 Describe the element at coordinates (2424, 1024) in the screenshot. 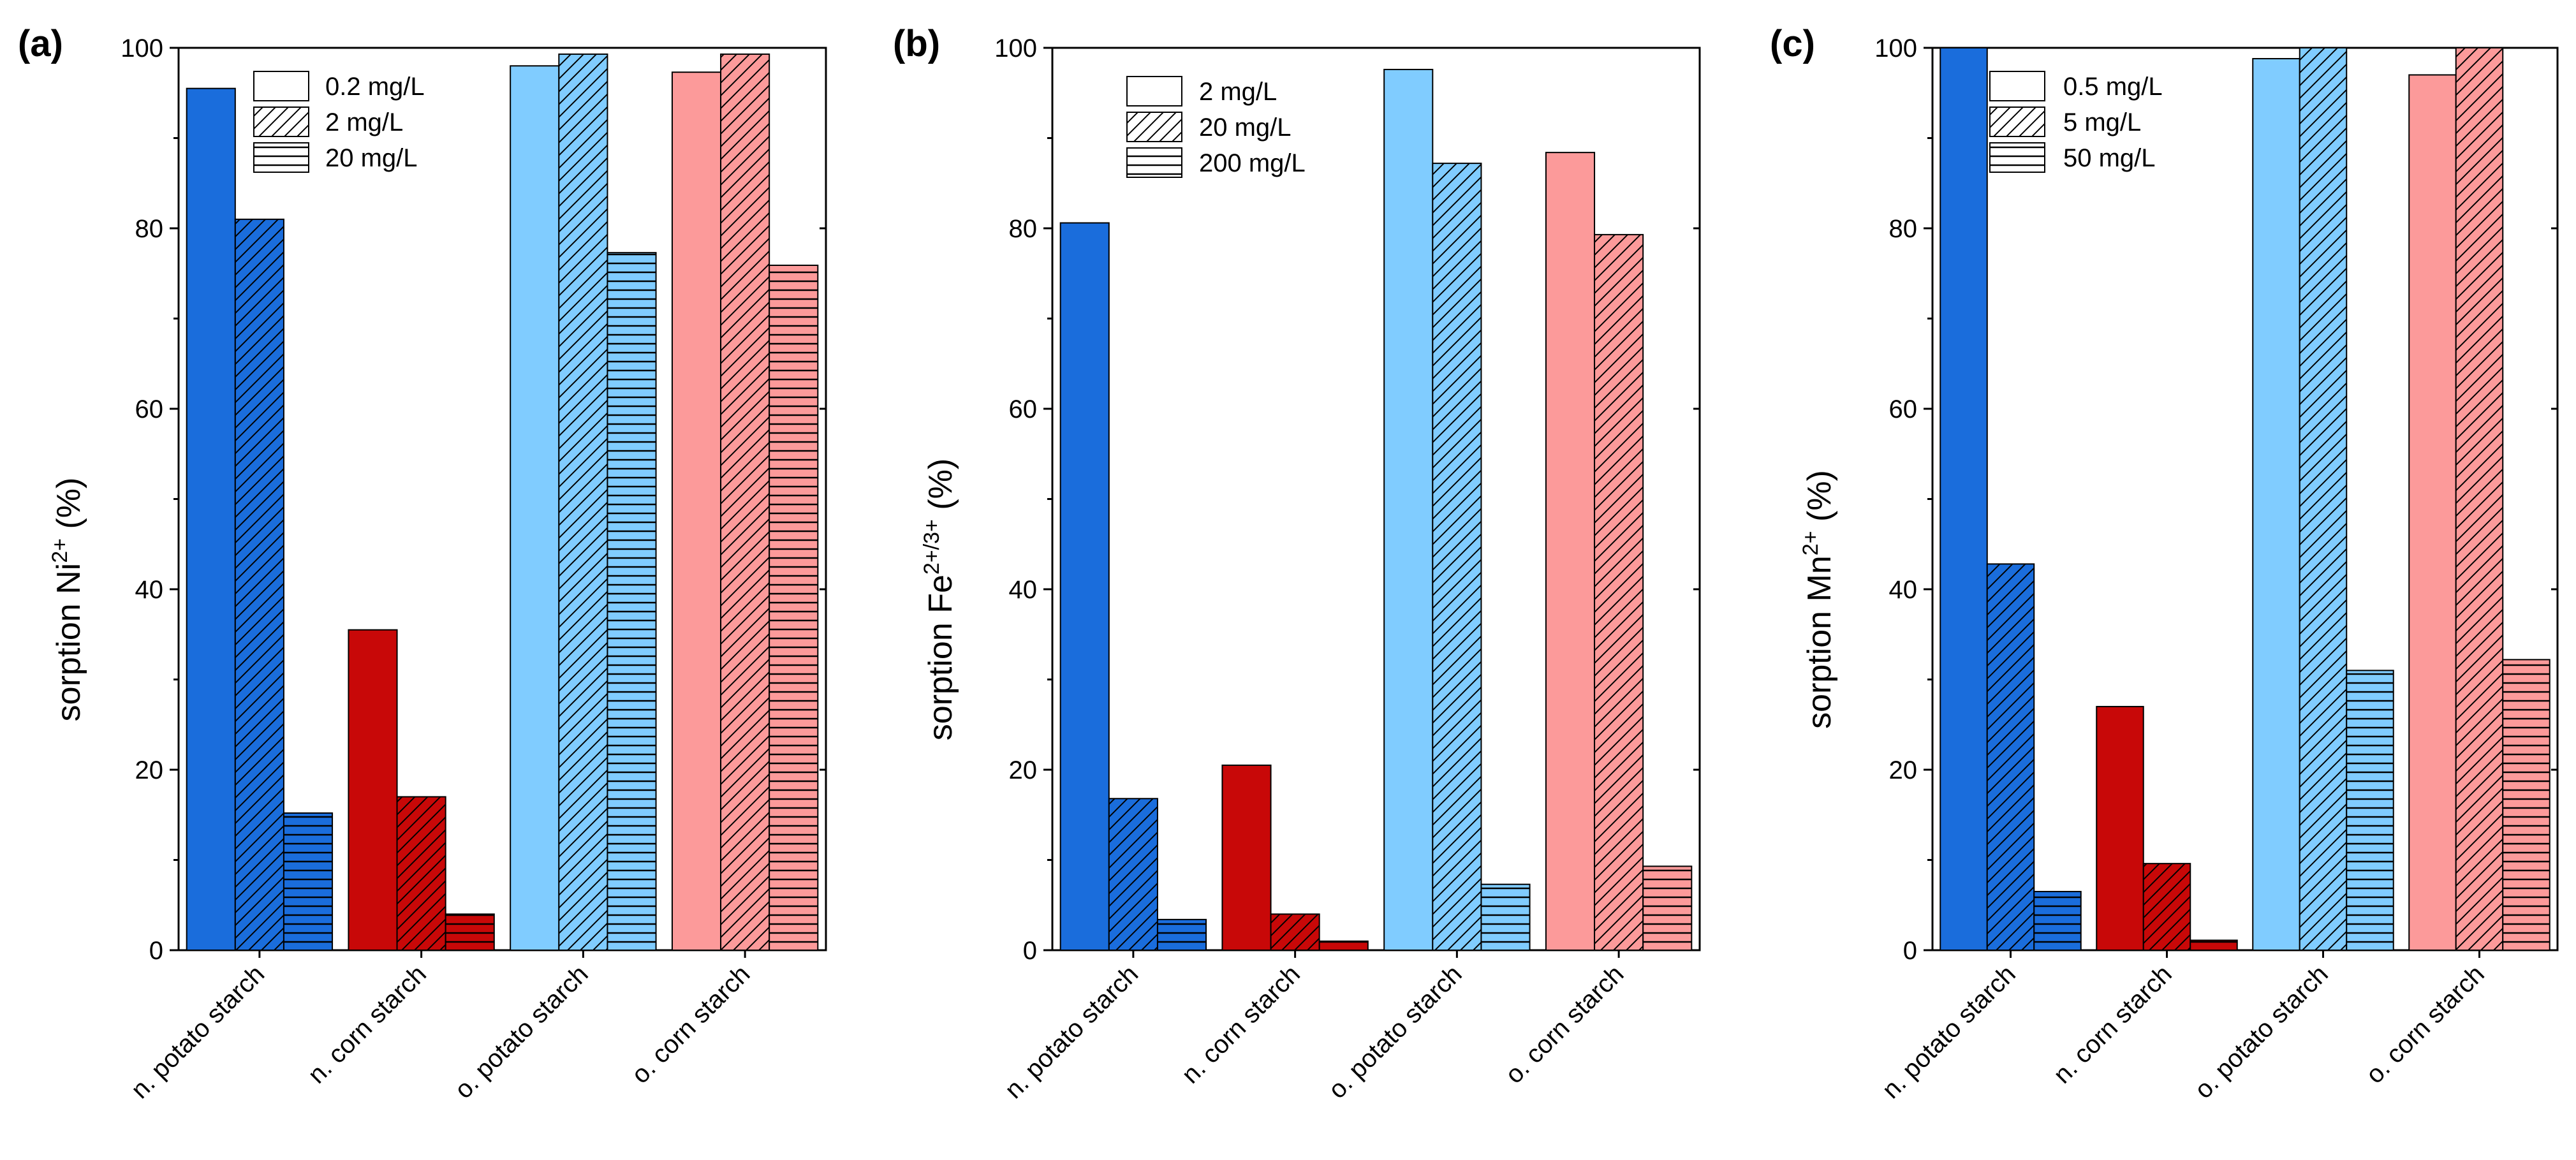

I see `panel-c-category-label: o. corn starch` at that location.